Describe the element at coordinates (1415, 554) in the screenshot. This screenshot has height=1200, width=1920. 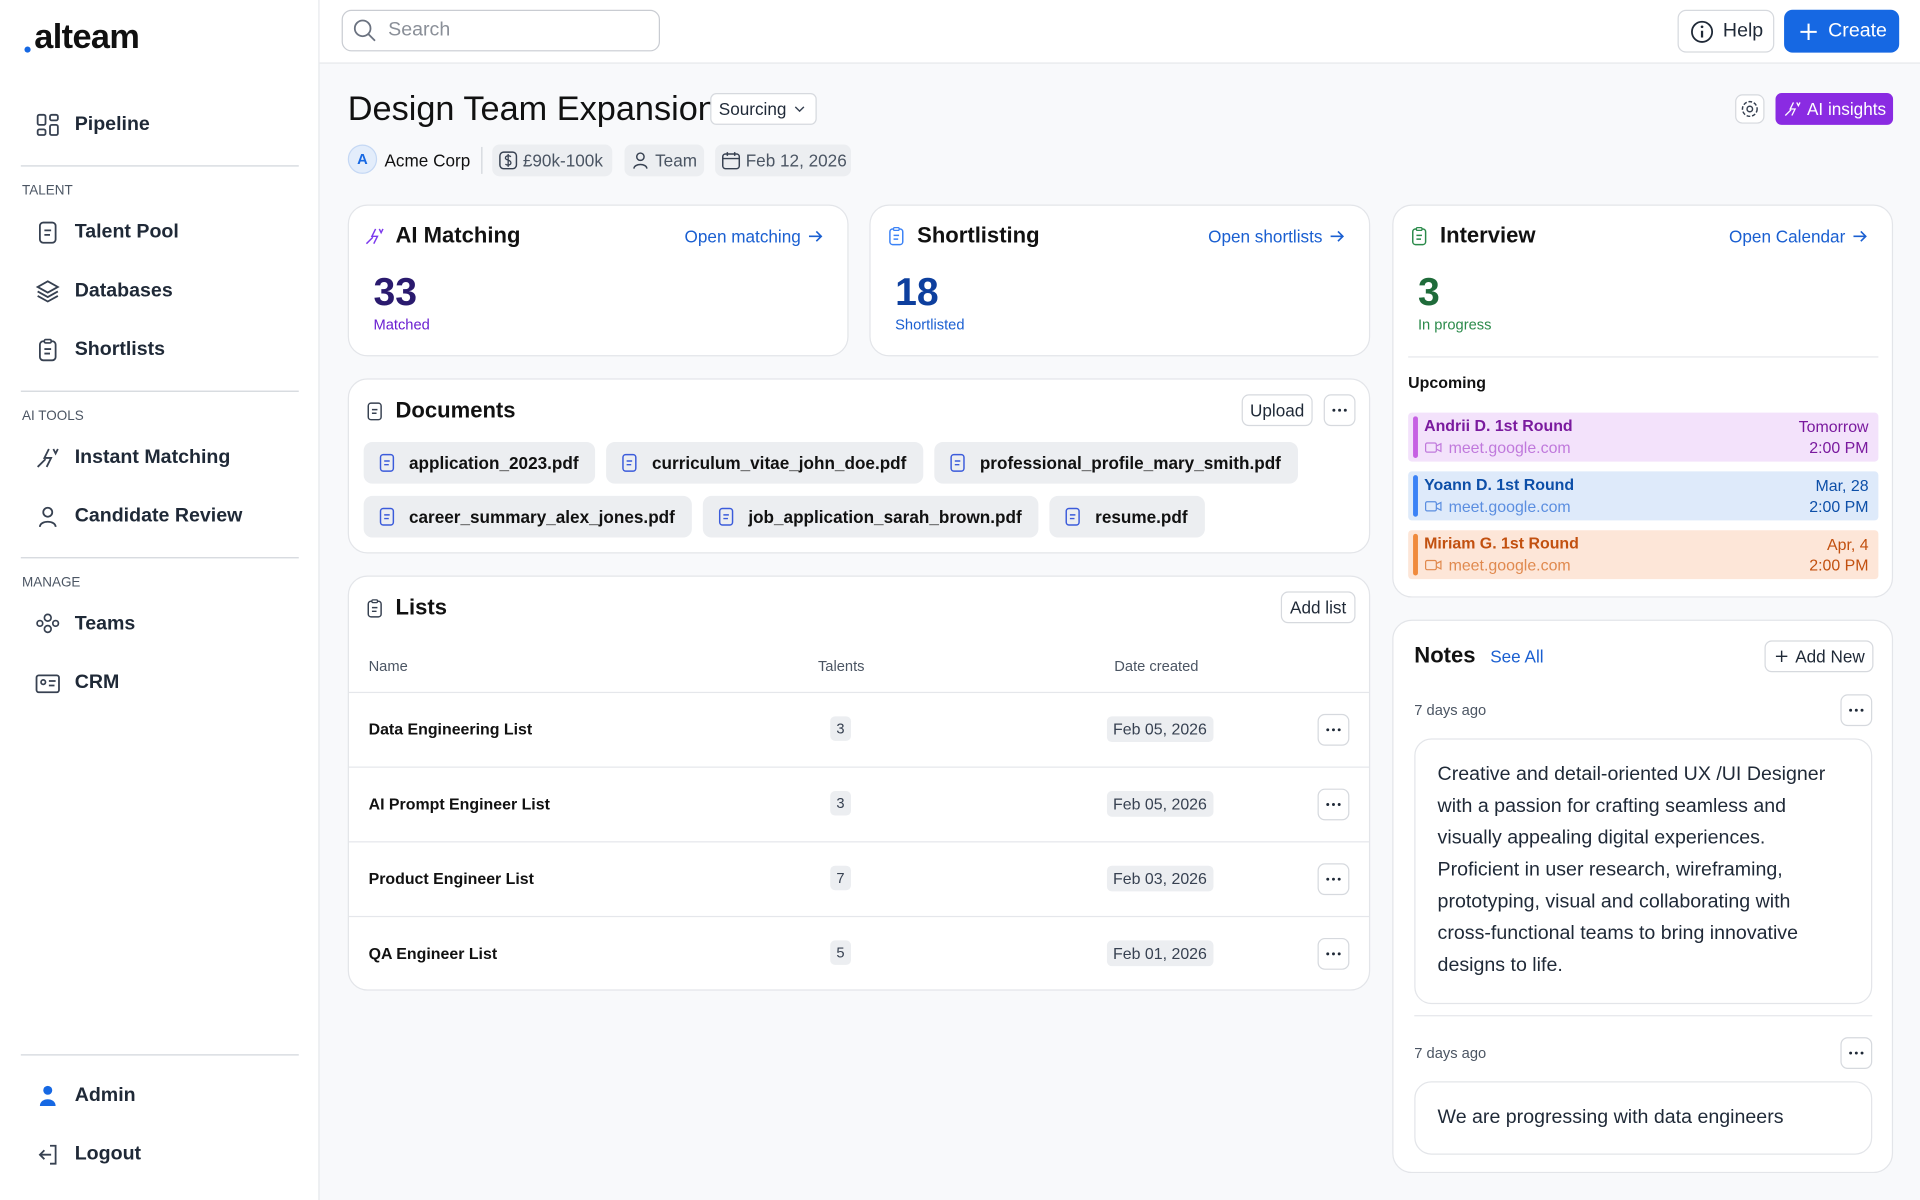
I see `event-bar` at that location.